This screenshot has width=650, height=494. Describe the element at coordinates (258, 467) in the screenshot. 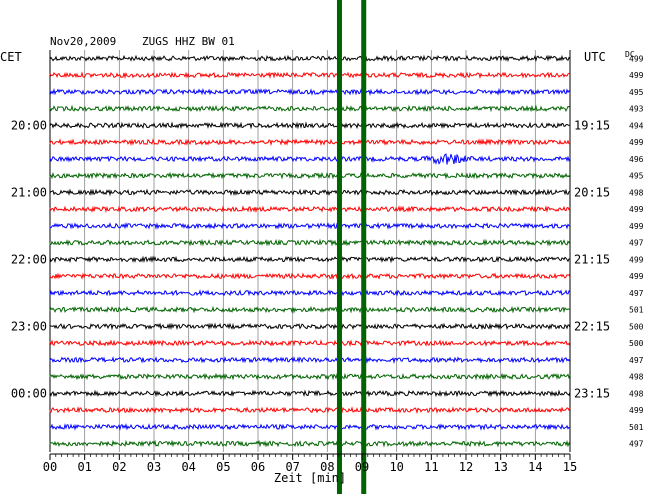

I see `x-tick-label: 06` at that location.